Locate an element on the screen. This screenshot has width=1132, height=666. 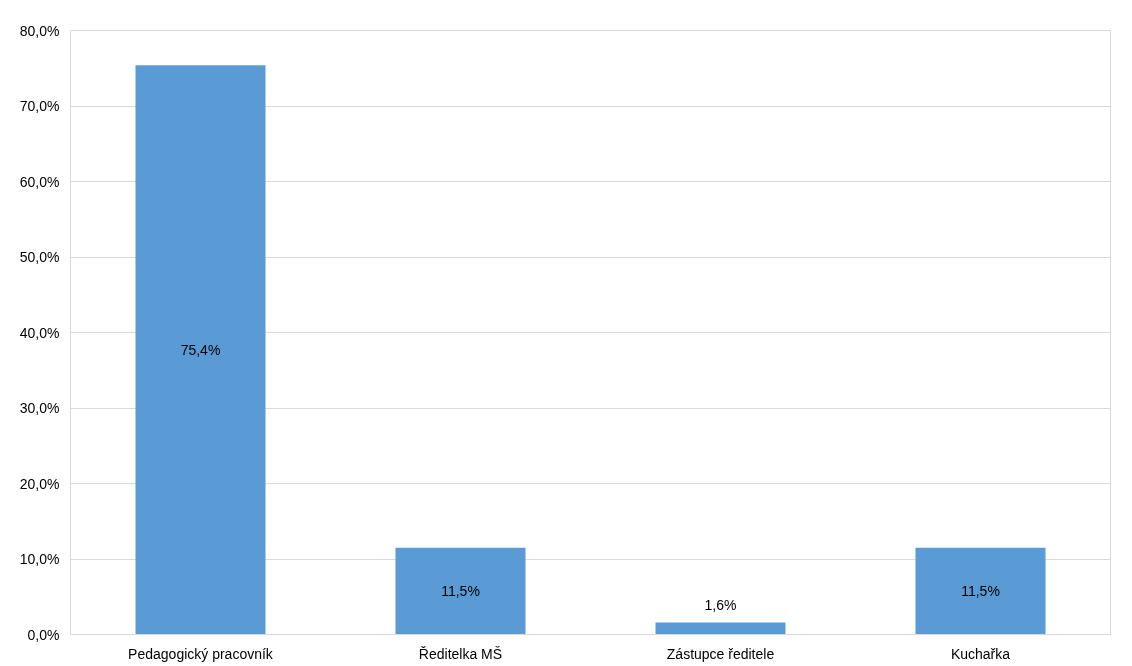
y-tick-label: 10,0% is located at coordinates (39, 559).